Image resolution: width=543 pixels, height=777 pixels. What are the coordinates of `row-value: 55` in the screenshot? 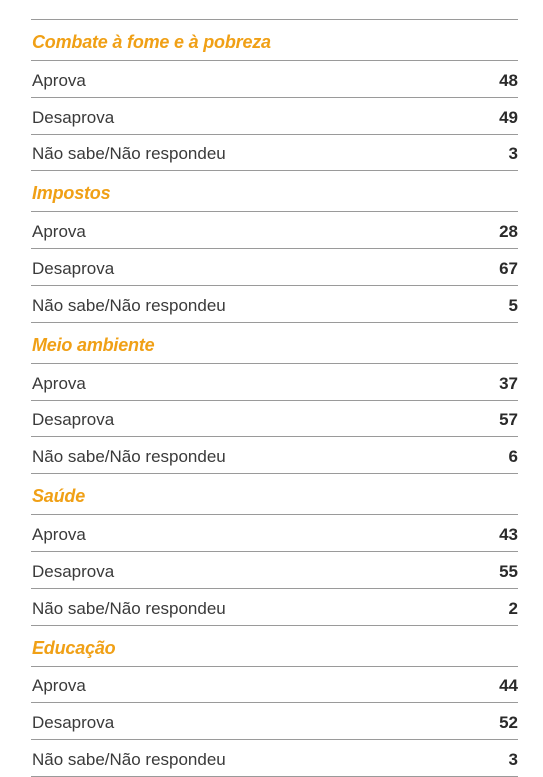 It's located at (508, 571).